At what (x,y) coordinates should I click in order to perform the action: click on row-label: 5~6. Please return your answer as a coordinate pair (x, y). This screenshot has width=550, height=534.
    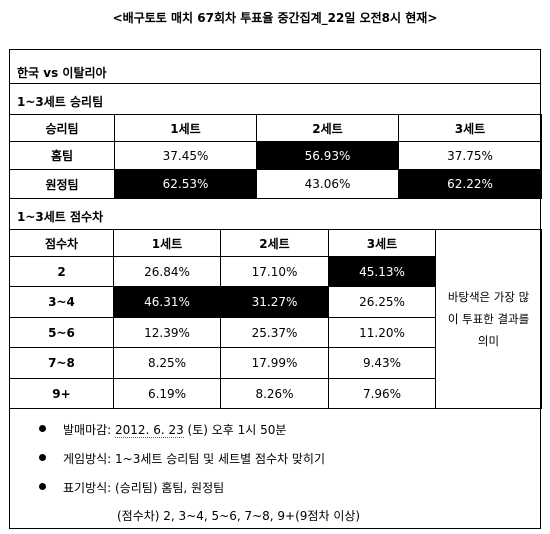
    Looking at the image, I should click on (61, 332).